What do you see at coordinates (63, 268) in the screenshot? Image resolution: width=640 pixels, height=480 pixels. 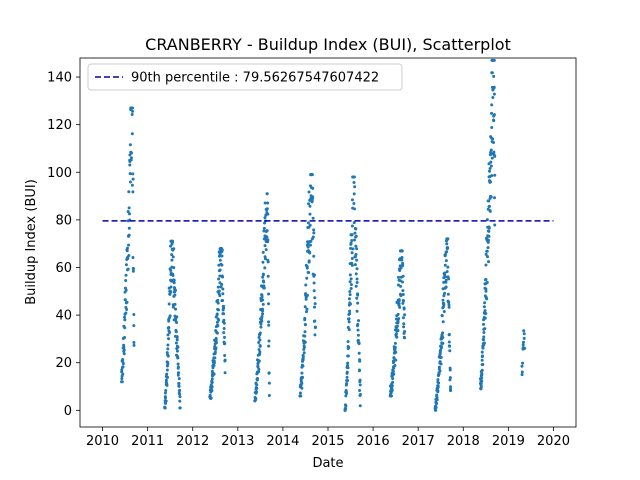 I see `y-tick-label: 60` at bounding box center [63, 268].